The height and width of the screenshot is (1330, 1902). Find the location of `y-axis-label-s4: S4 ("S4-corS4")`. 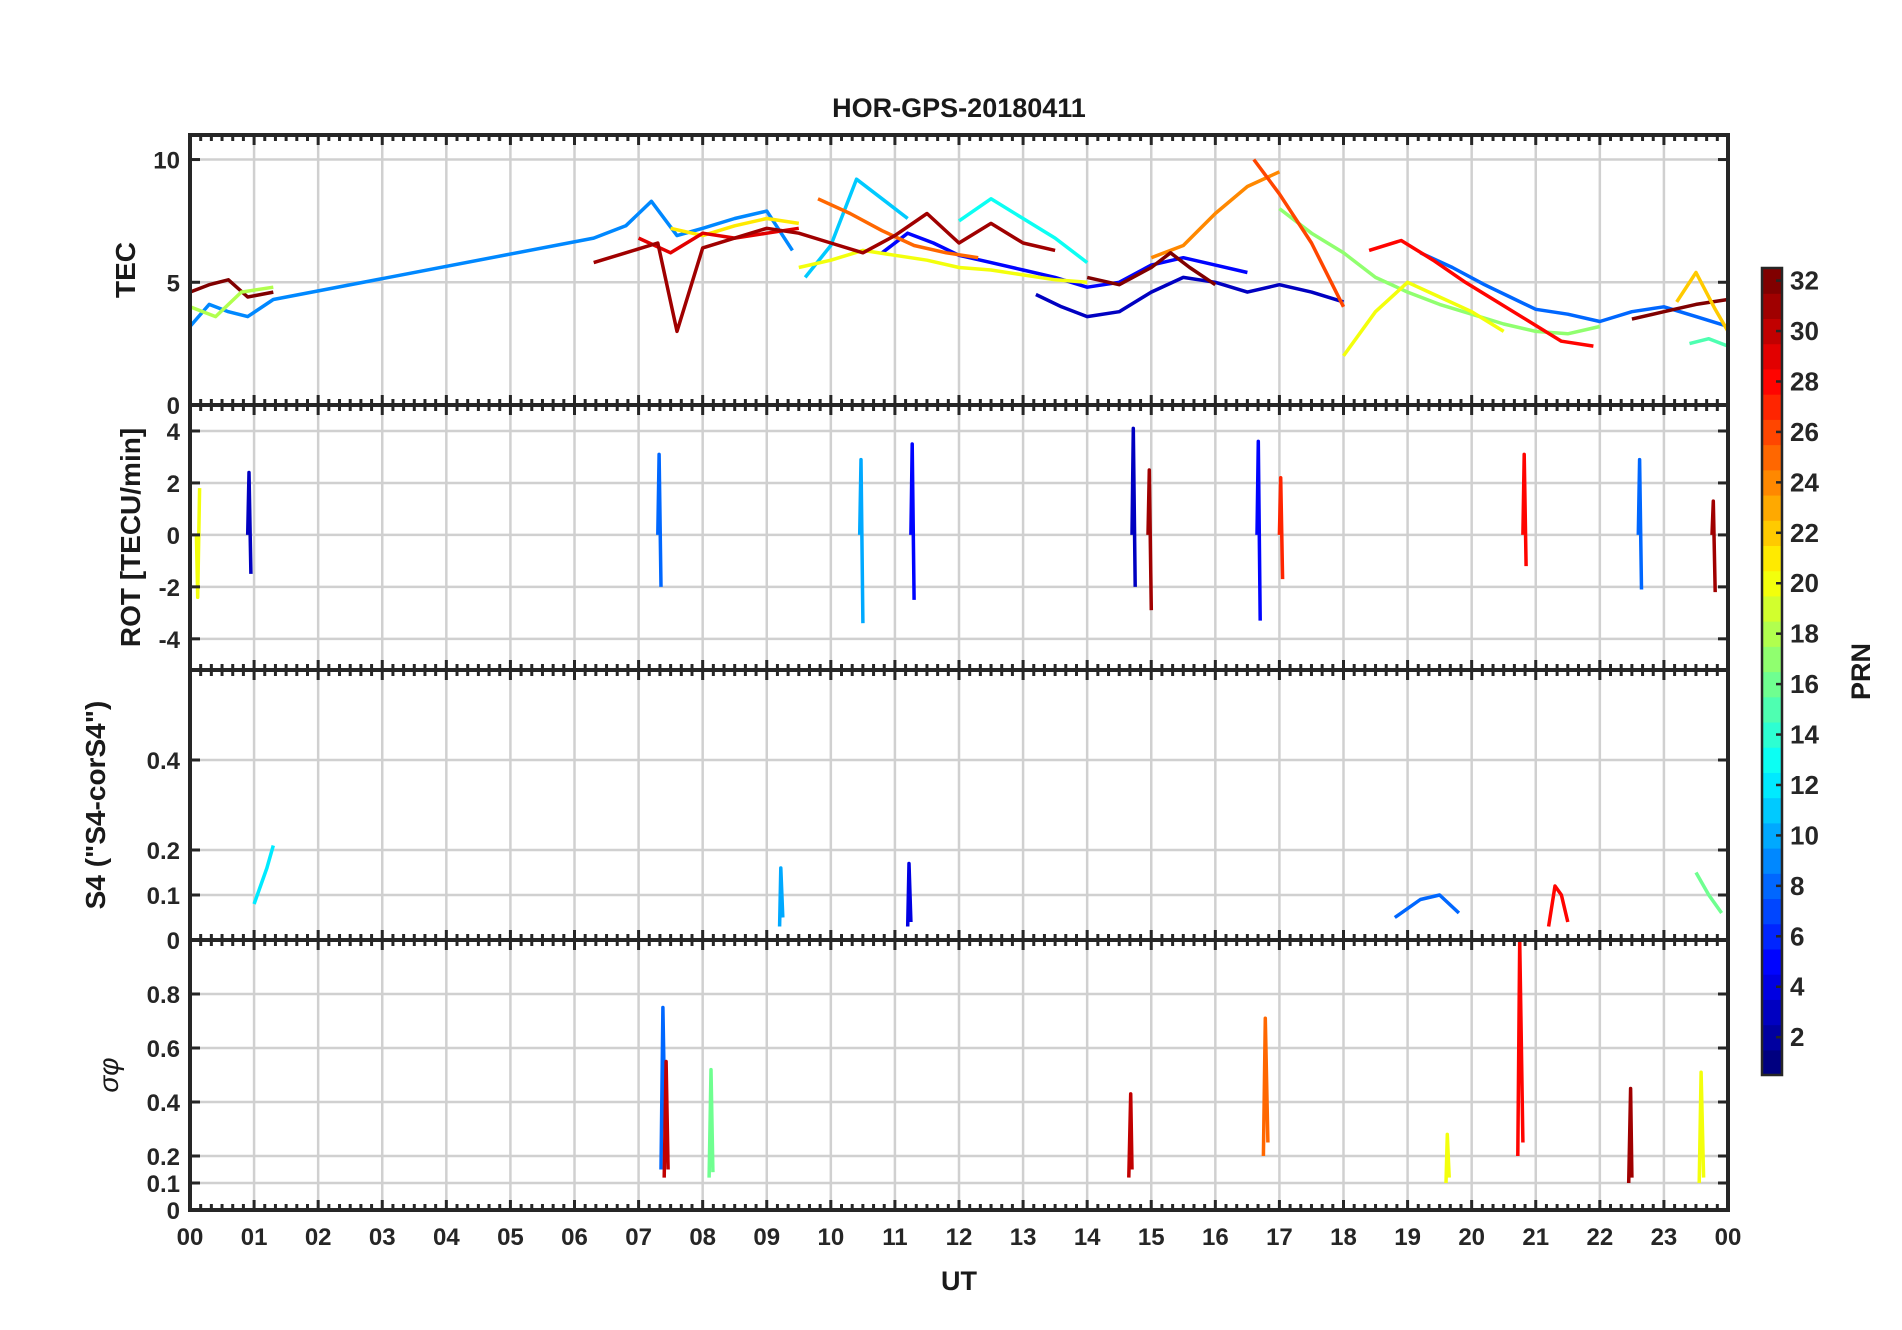

y-axis-label-s4: S4 ("S4-corS4") is located at coordinates (95, 805).